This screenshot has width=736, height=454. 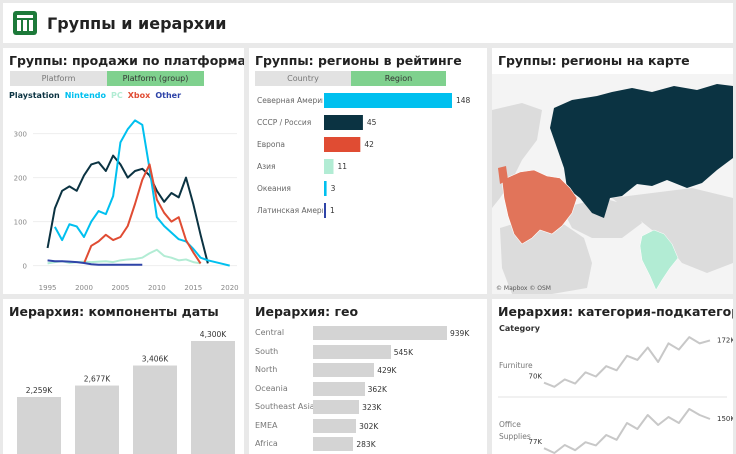 What do you see at coordinates (369, 144) in the screenshot?
I see `region-value-label: 42` at bounding box center [369, 144].